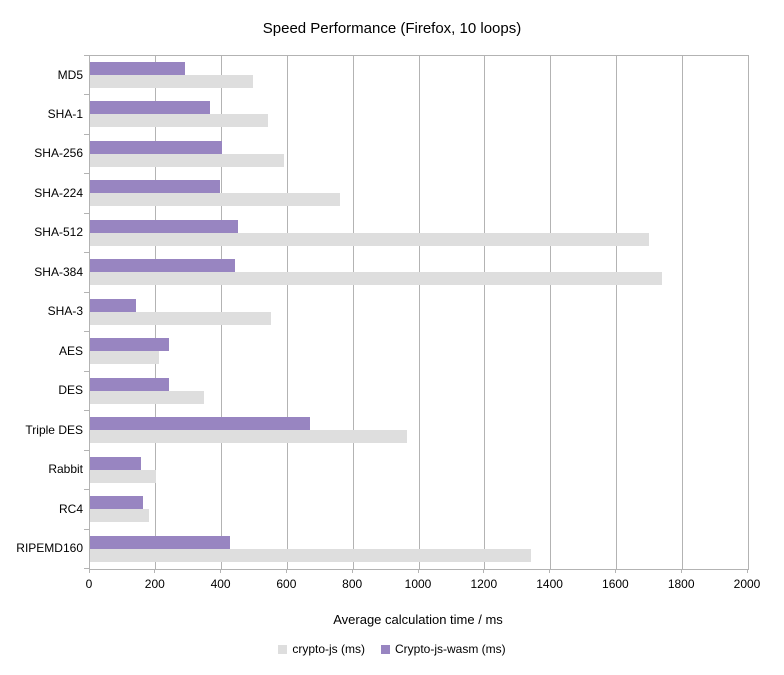 The width and height of the screenshot is (784, 675). Describe the element at coordinates (54, 429) in the screenshot. I see `category-label: Triple DES` at that location.